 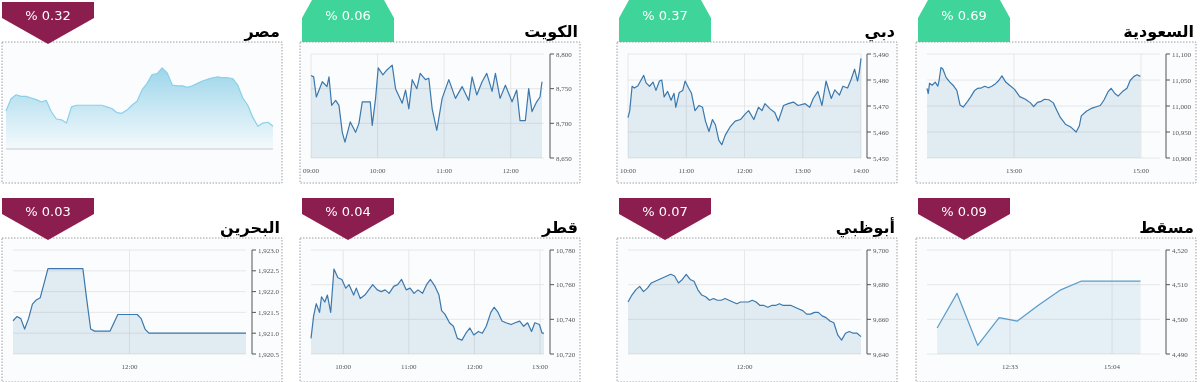 What do you see at coordinates (48, 15) in the screenshot?
I see `text: % 0.32` at bounding box center [48, 15].